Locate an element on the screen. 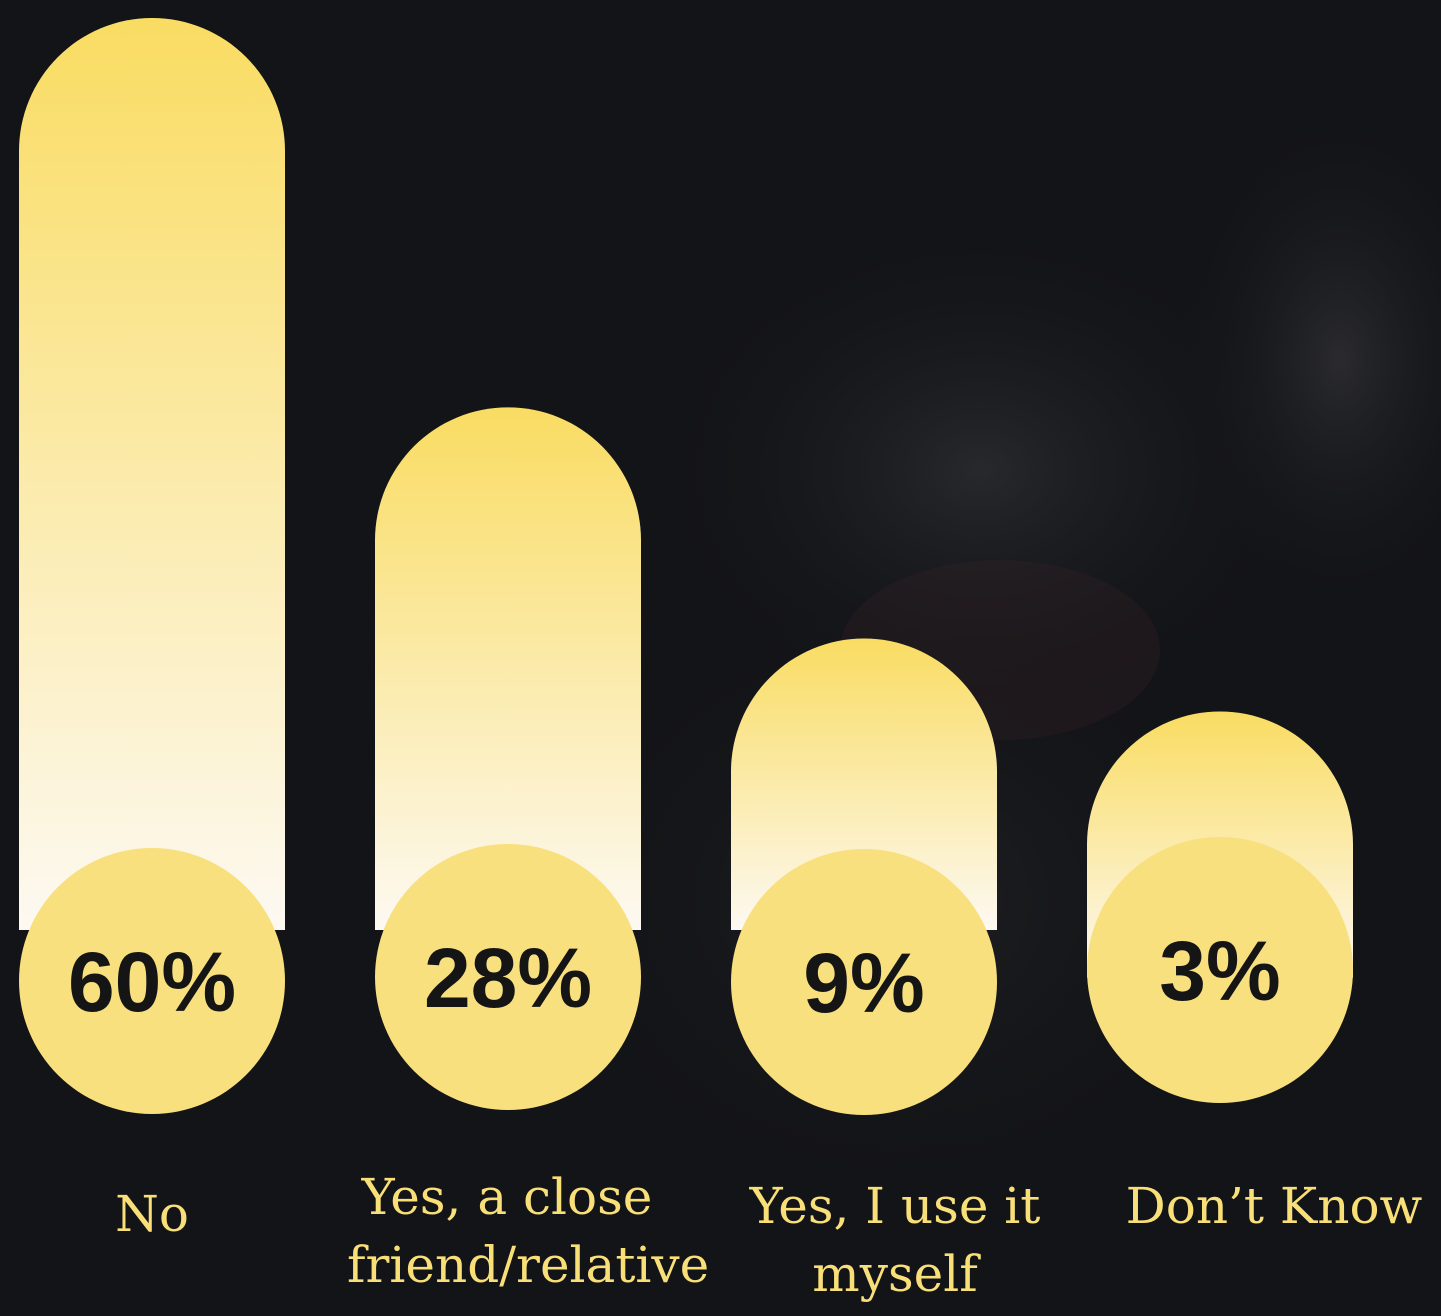  value-label-2: 9% is located at coordinates (863, 983).